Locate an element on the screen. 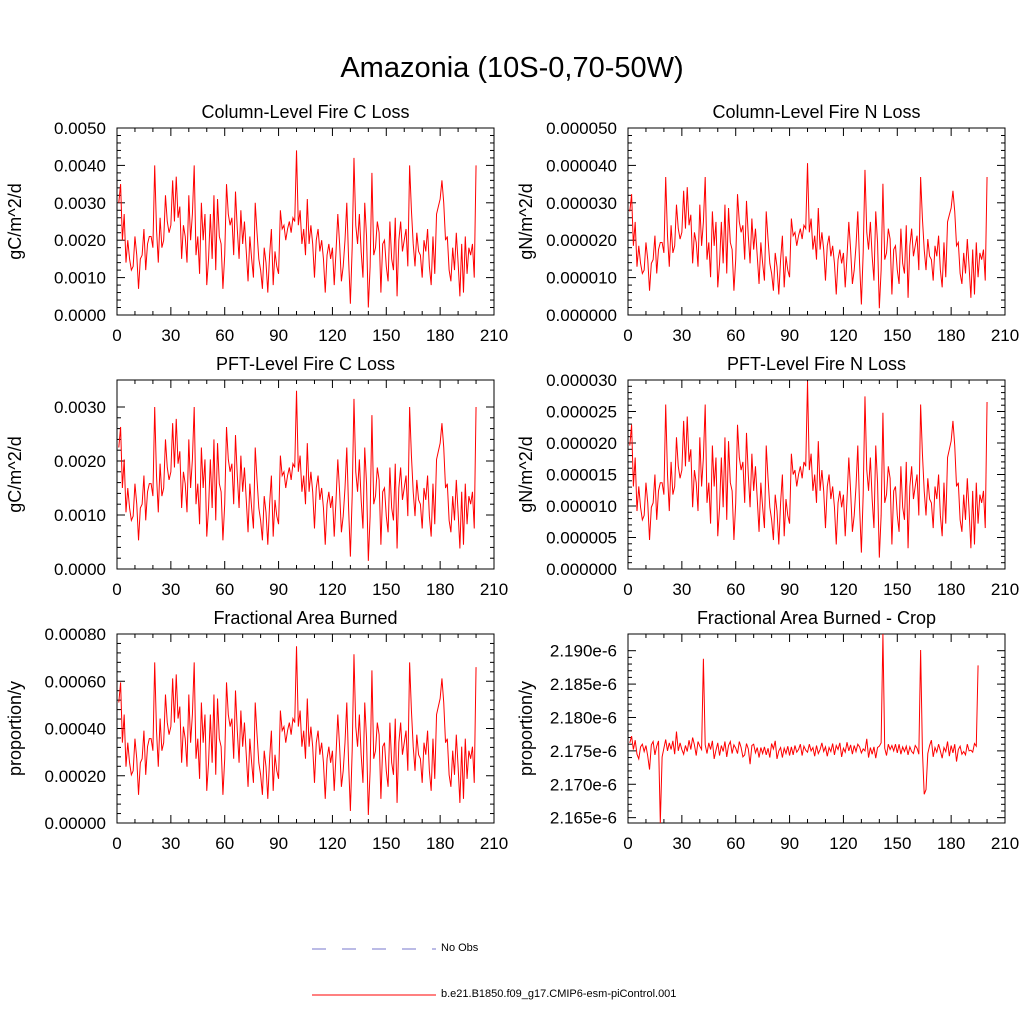 The height and width of the screenshot is (1024, 1024). y-tick-label: 0.0050 is located at coordinates (80, 128).